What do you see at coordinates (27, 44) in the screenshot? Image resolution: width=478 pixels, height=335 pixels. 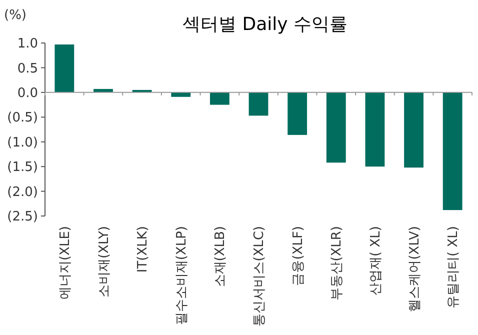 I see `y-tick-label: 1.0` at bounding box center [27, 44].